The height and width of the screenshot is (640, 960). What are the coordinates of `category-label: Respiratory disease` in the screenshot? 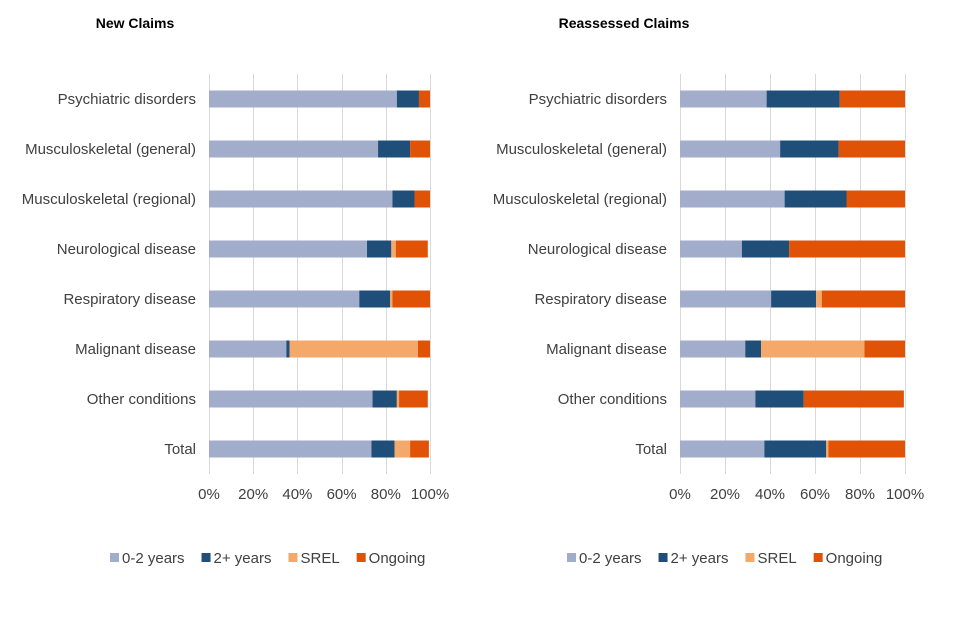 It's located at (129, 299).